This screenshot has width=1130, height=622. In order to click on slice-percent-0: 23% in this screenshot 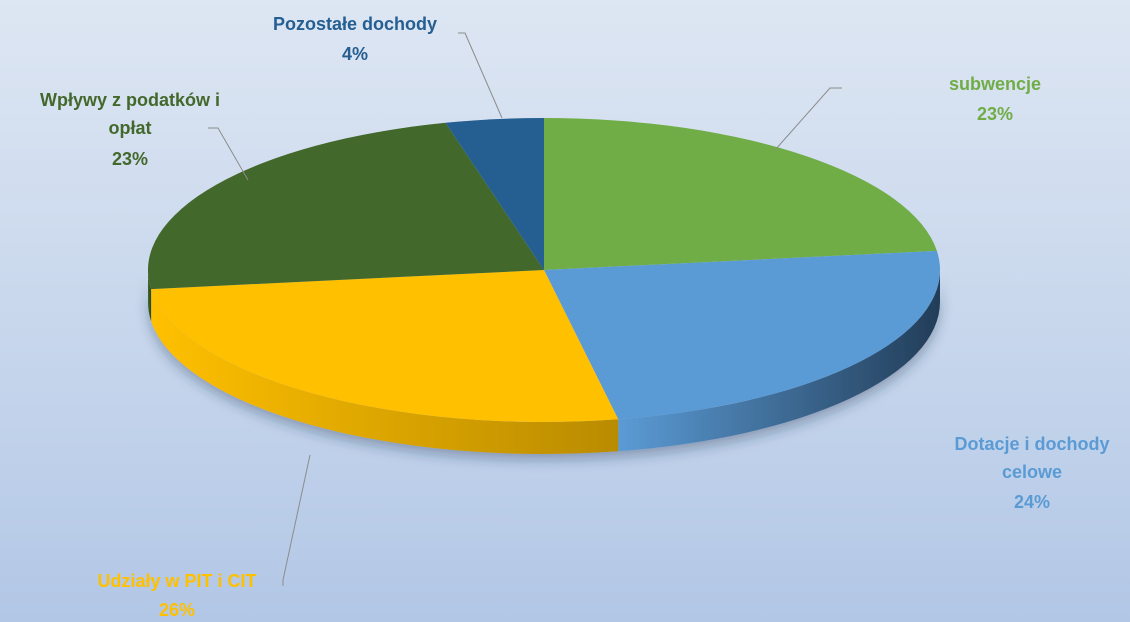, I will do `click(995, 114)`.